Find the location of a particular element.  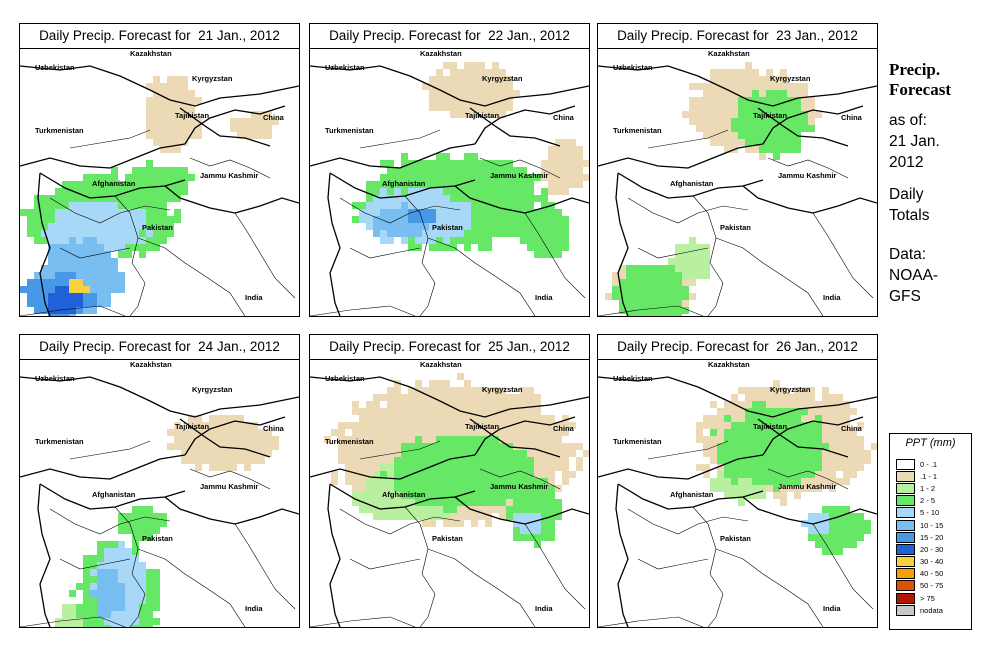

map-label-china: China is located at coordinates (852, 428).